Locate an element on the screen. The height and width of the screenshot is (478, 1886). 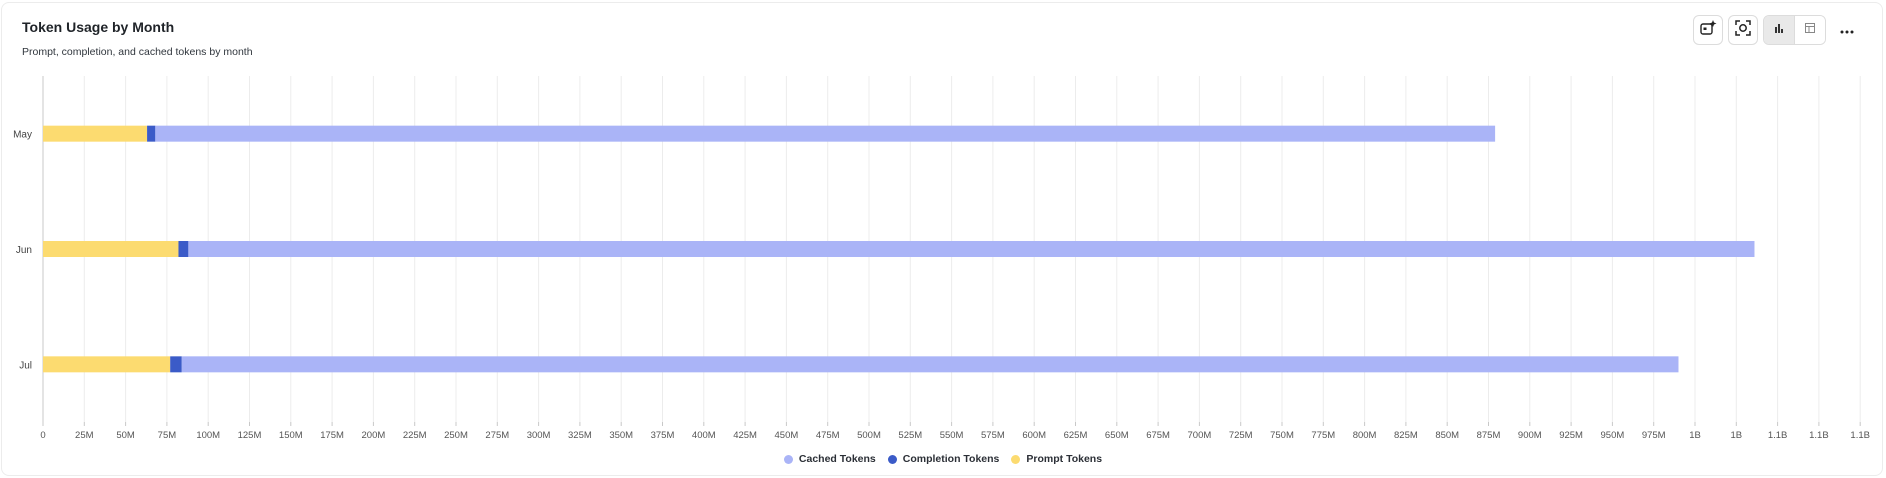
y-tick-label: Jun is located at coordinates (24, 250).